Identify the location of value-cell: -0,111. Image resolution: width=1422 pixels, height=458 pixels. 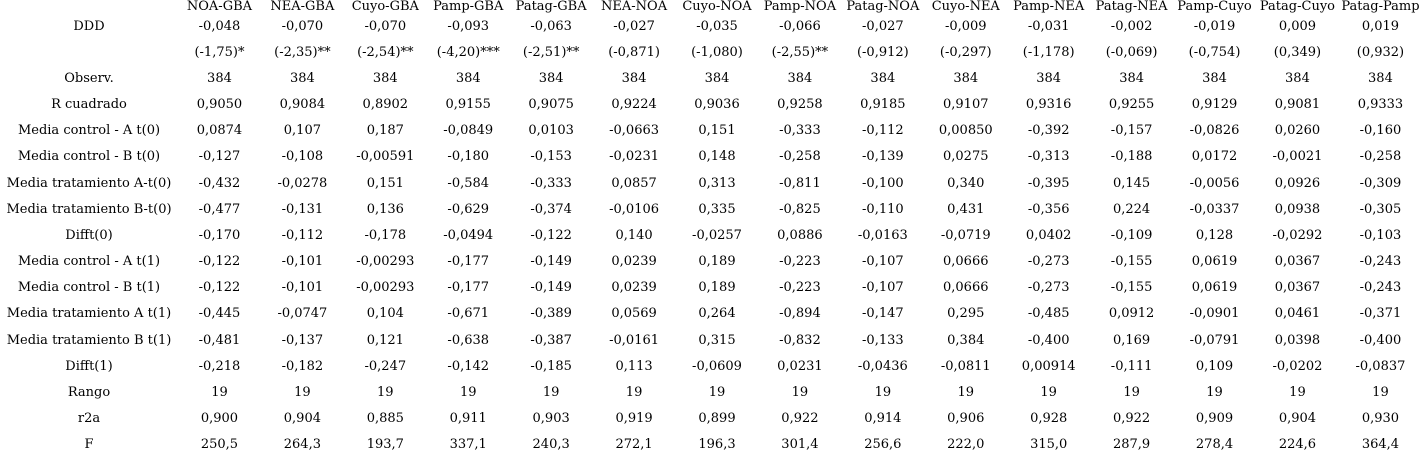
(1131, 366).